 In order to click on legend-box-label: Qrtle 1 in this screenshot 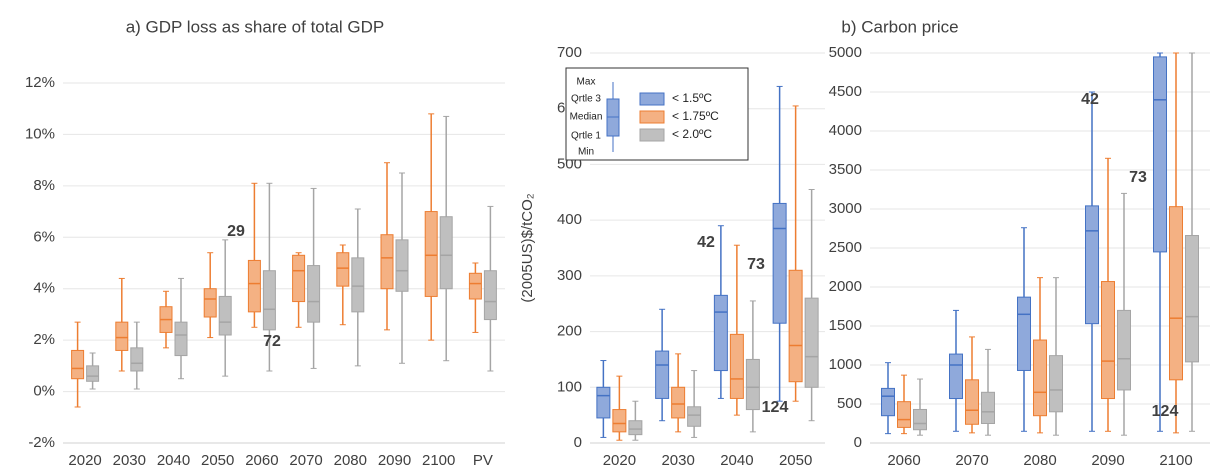, I will do `click(586, 136)`.